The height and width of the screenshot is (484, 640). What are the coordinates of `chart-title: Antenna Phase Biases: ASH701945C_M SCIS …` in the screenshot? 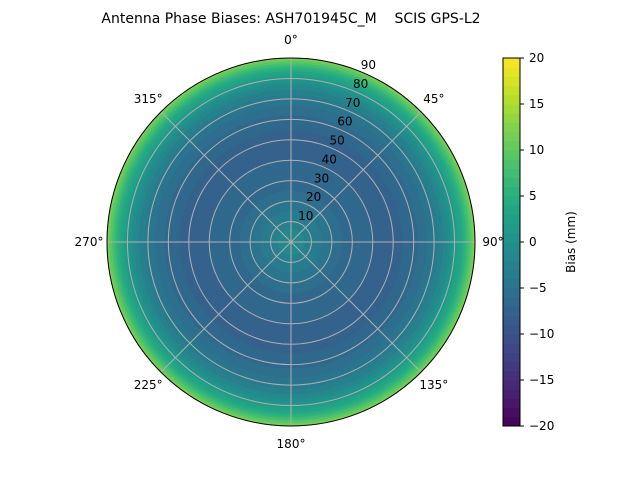 It's located at (290, 19).